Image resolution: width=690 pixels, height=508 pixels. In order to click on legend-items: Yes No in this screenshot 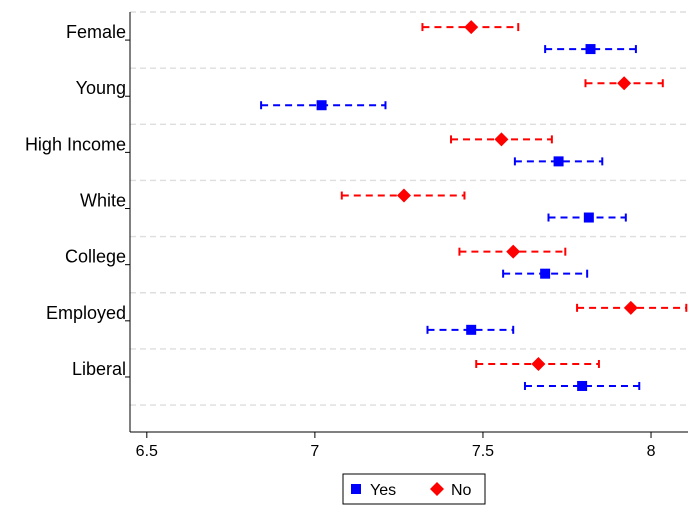, I will do `click(411, 490)`.